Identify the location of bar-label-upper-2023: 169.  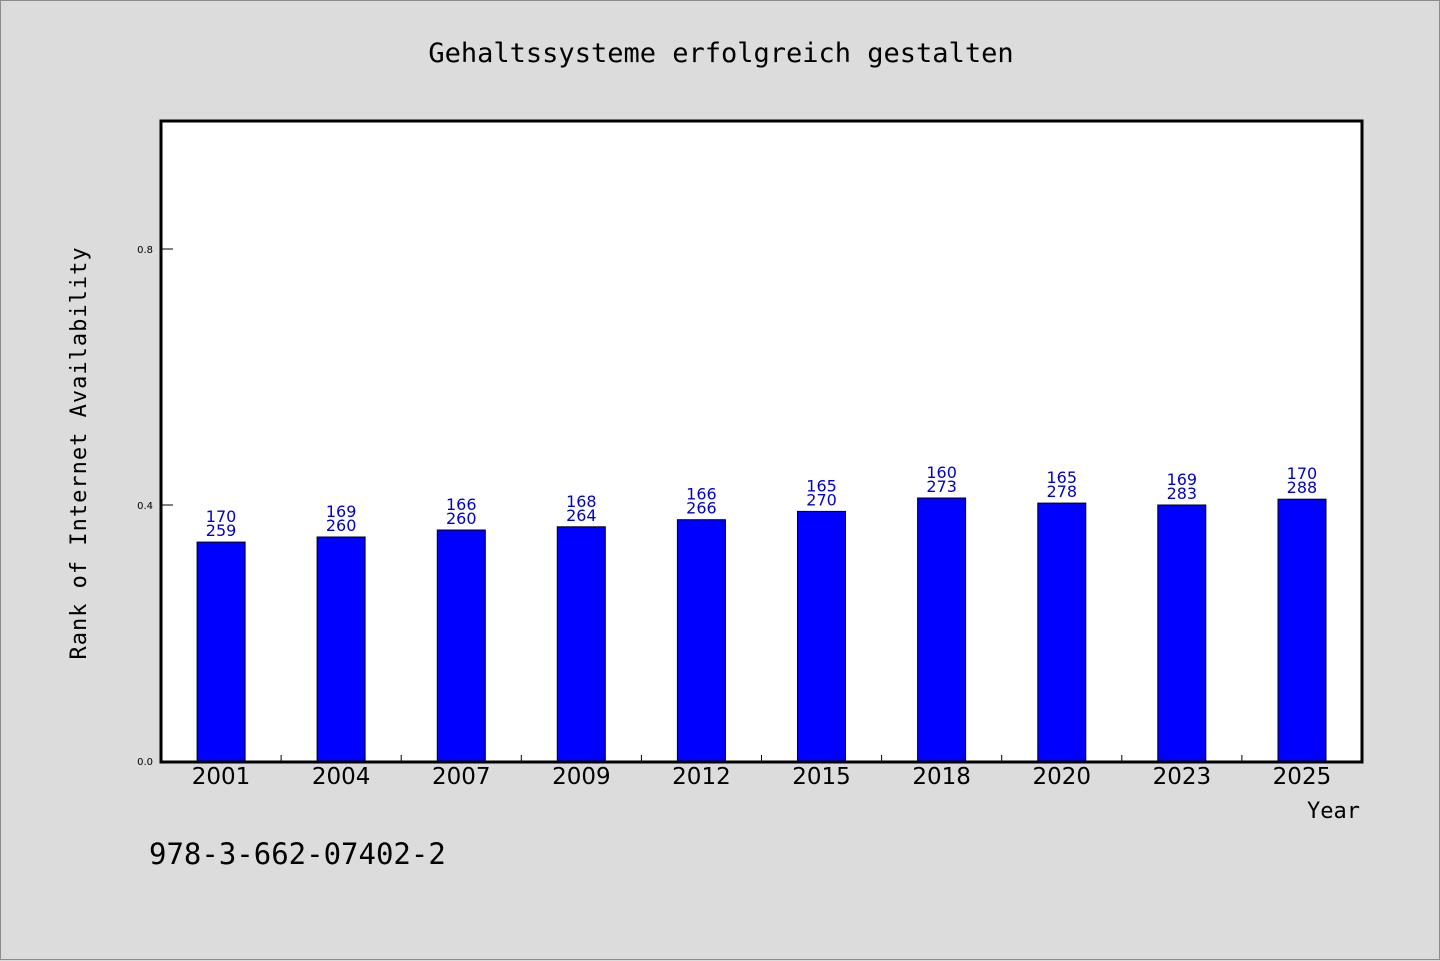
(1182, 479).